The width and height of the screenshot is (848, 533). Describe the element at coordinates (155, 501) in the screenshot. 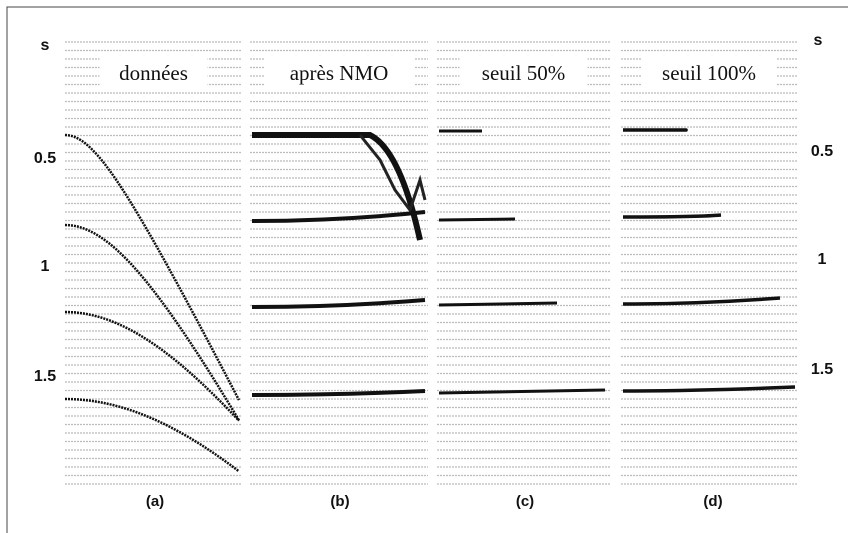

I see `panel-caption: (a)` at that location.